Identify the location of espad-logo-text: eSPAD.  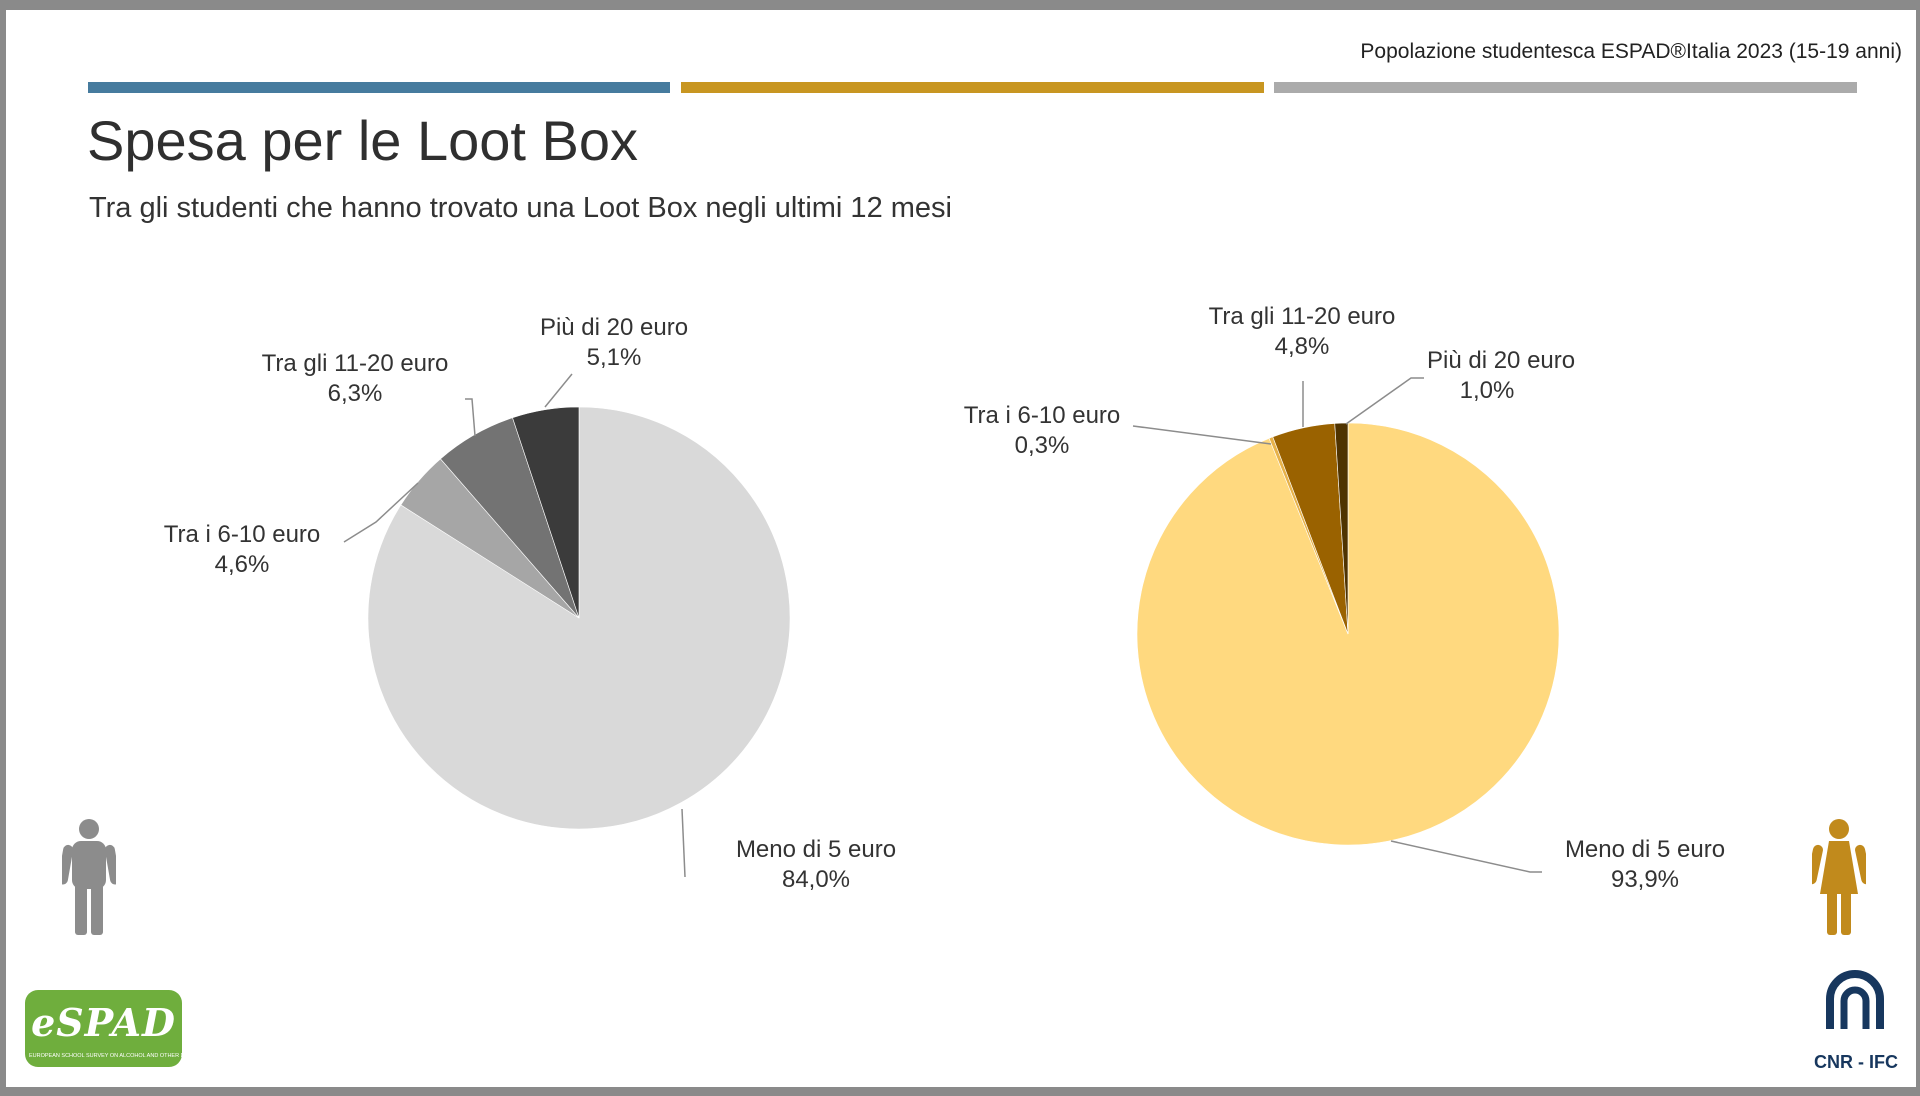
(103, 1022).